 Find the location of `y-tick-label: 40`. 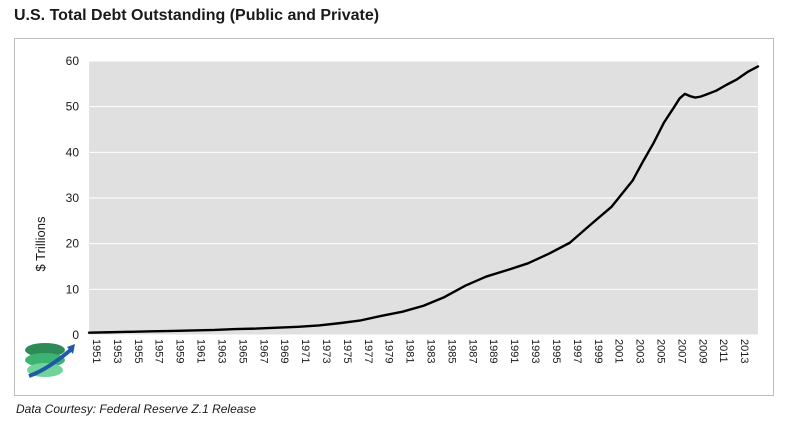

y-tick-label: 40 is located at coordinates (73, 152).